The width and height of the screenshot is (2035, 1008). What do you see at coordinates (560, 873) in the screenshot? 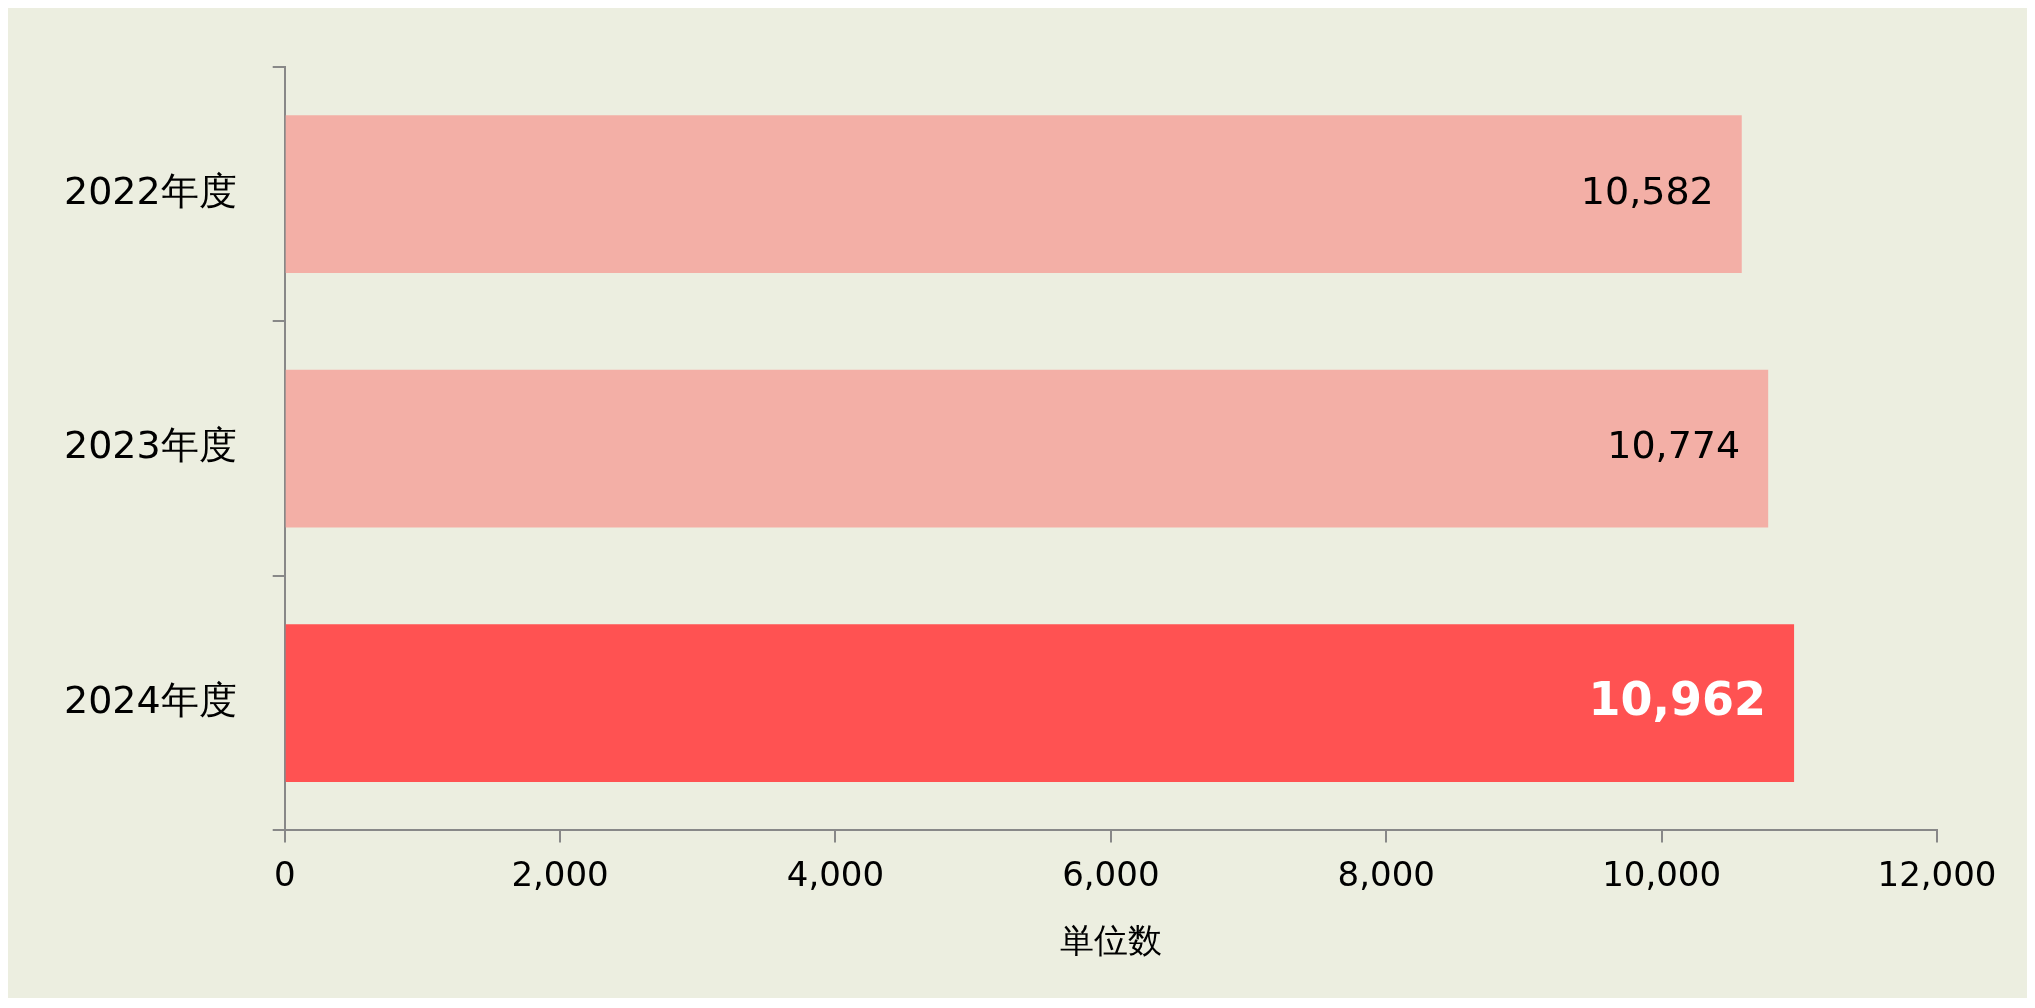
I see `x-tick-label: 2,000` at bounding box center [560, 873].